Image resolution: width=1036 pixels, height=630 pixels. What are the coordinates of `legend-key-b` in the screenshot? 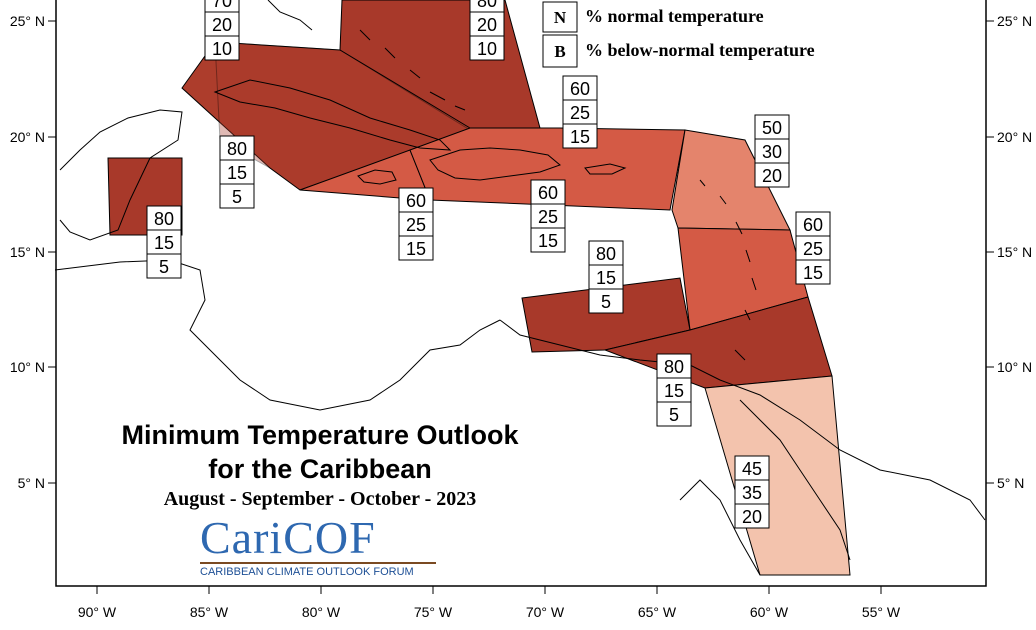 It's located at (560, 51).